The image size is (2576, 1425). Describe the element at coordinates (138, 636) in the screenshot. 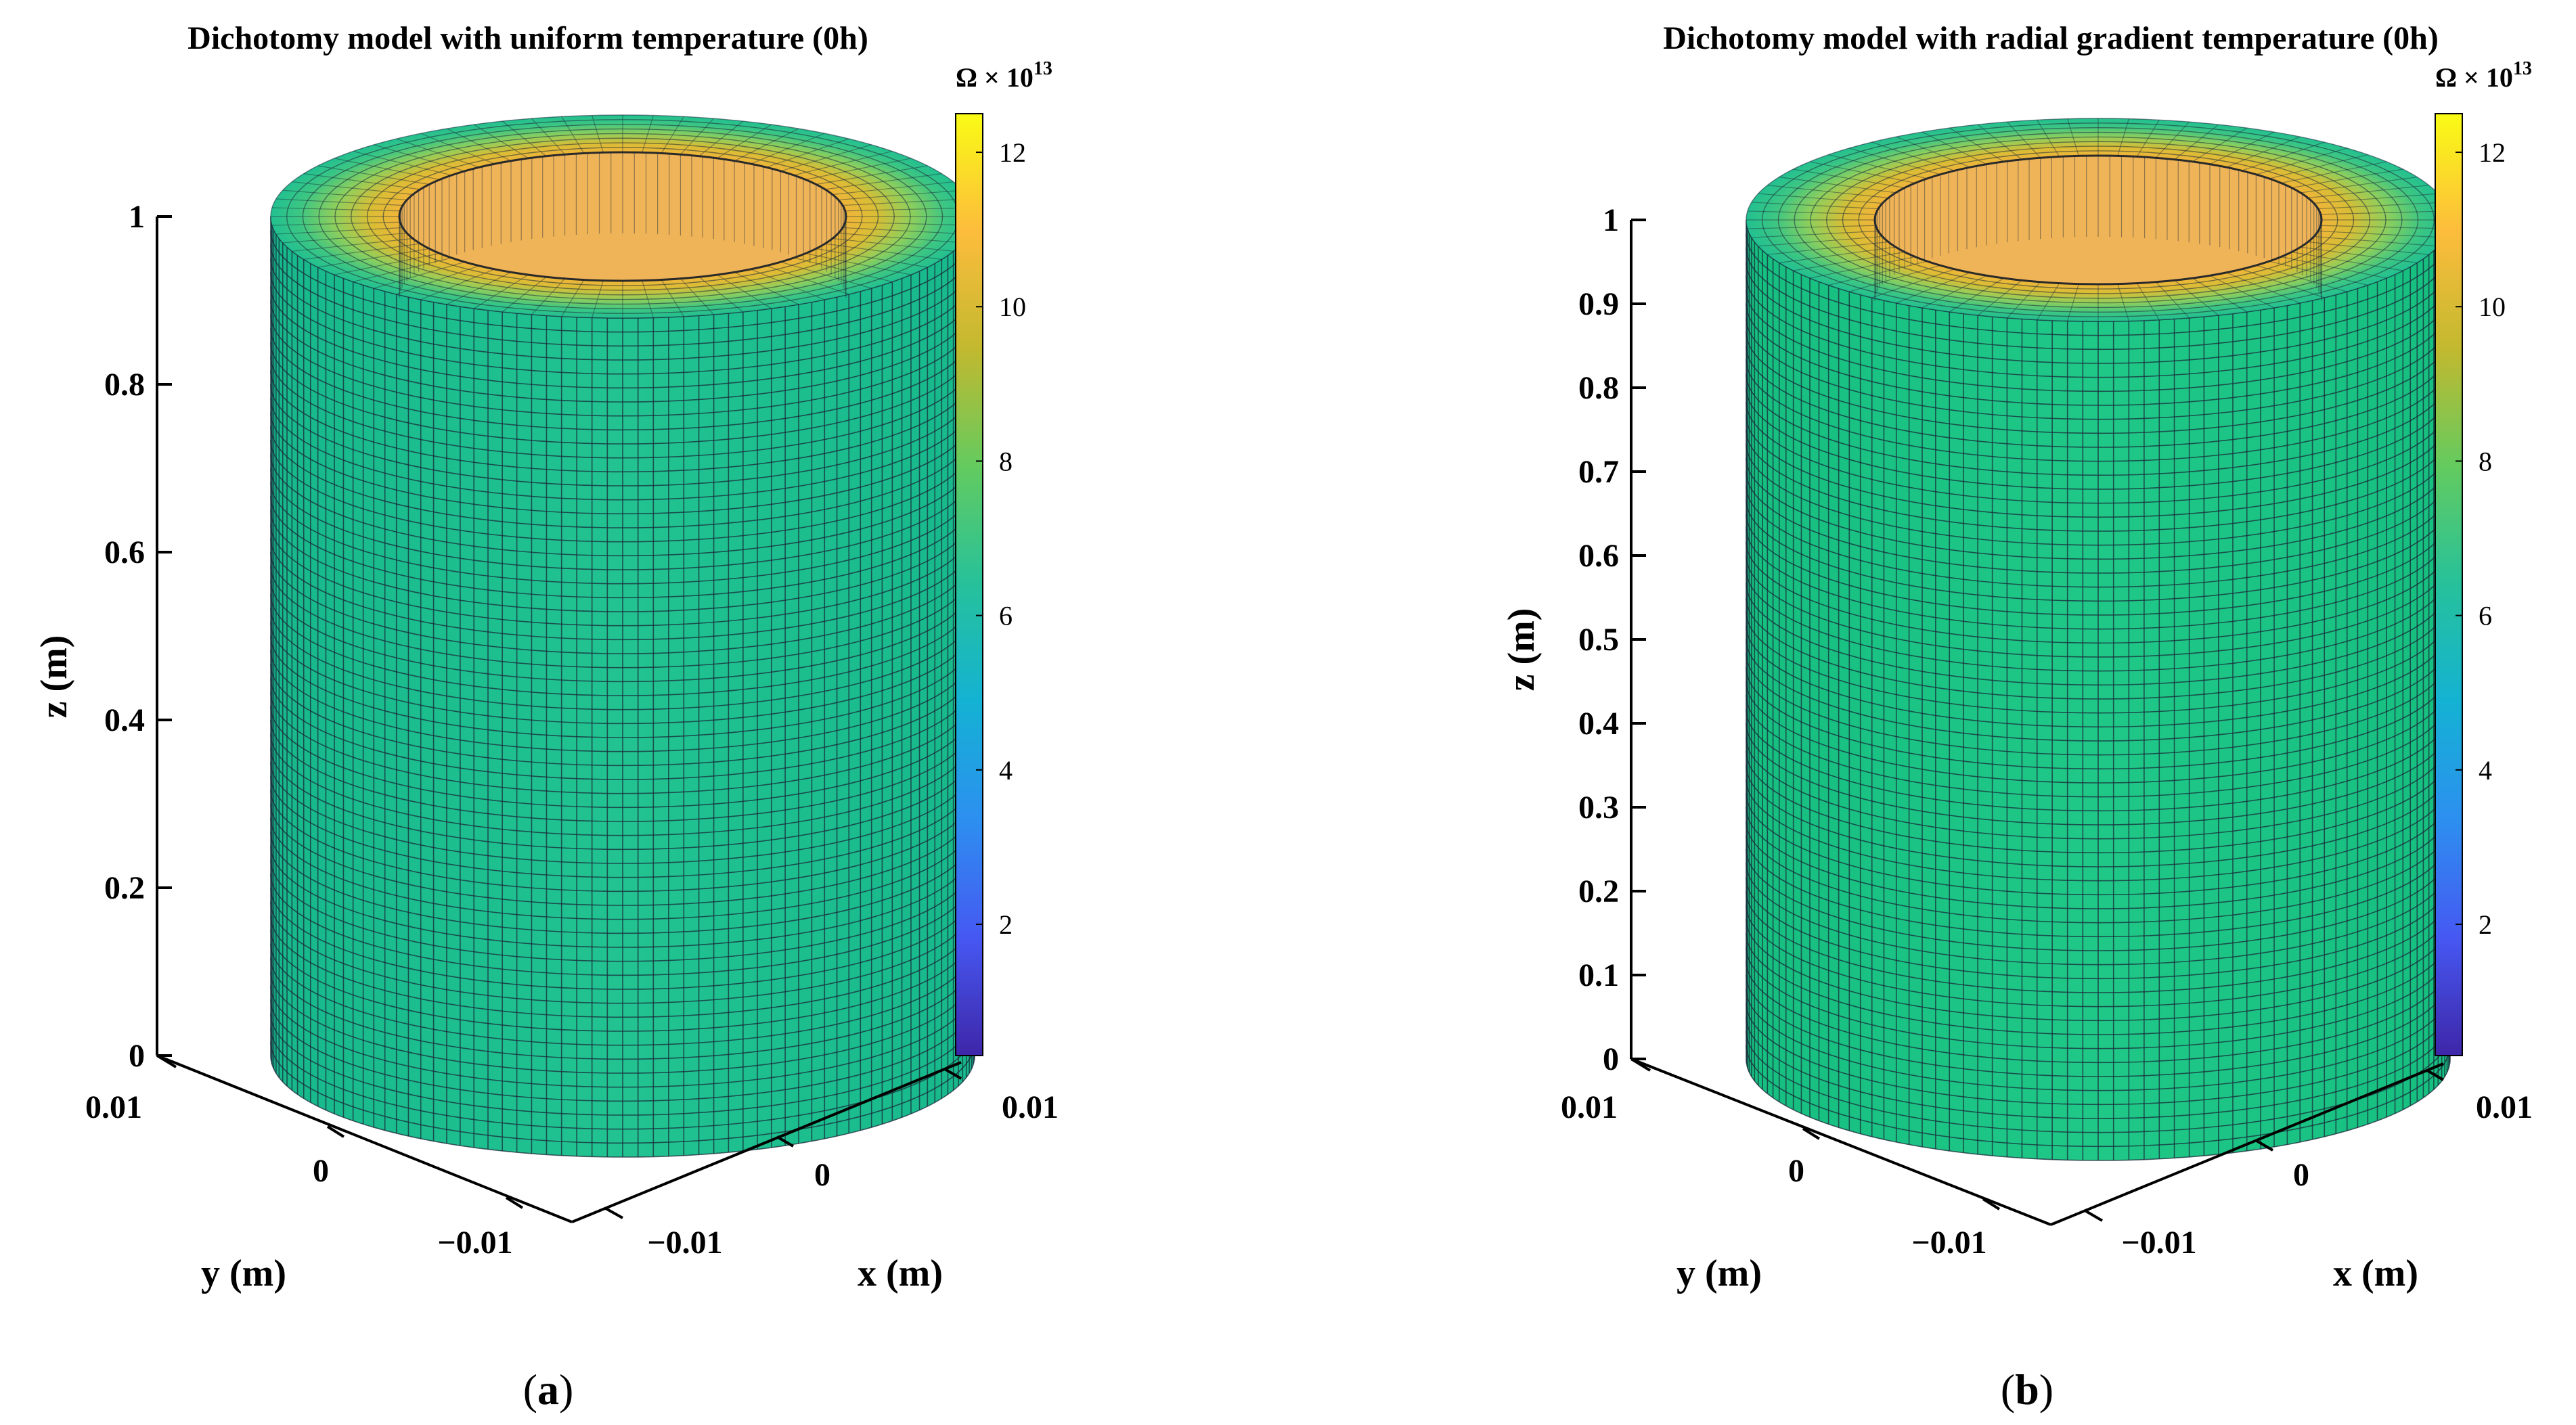

I see `z-axis-ticks: 0 0.2 0.4 0.6 0.8 1` at that location.